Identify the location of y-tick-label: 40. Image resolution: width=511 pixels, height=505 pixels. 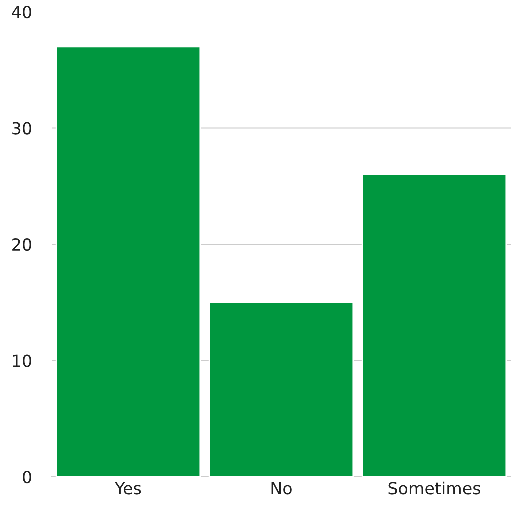
(22, 12).